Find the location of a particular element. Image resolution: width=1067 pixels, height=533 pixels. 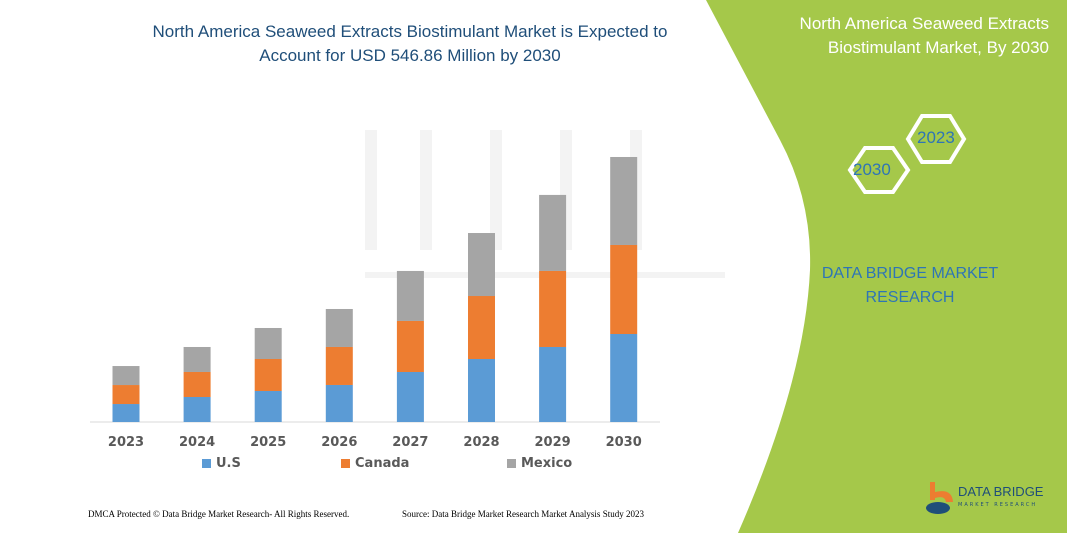

bar-mexico-2026 is located at coordinates (339, 327).